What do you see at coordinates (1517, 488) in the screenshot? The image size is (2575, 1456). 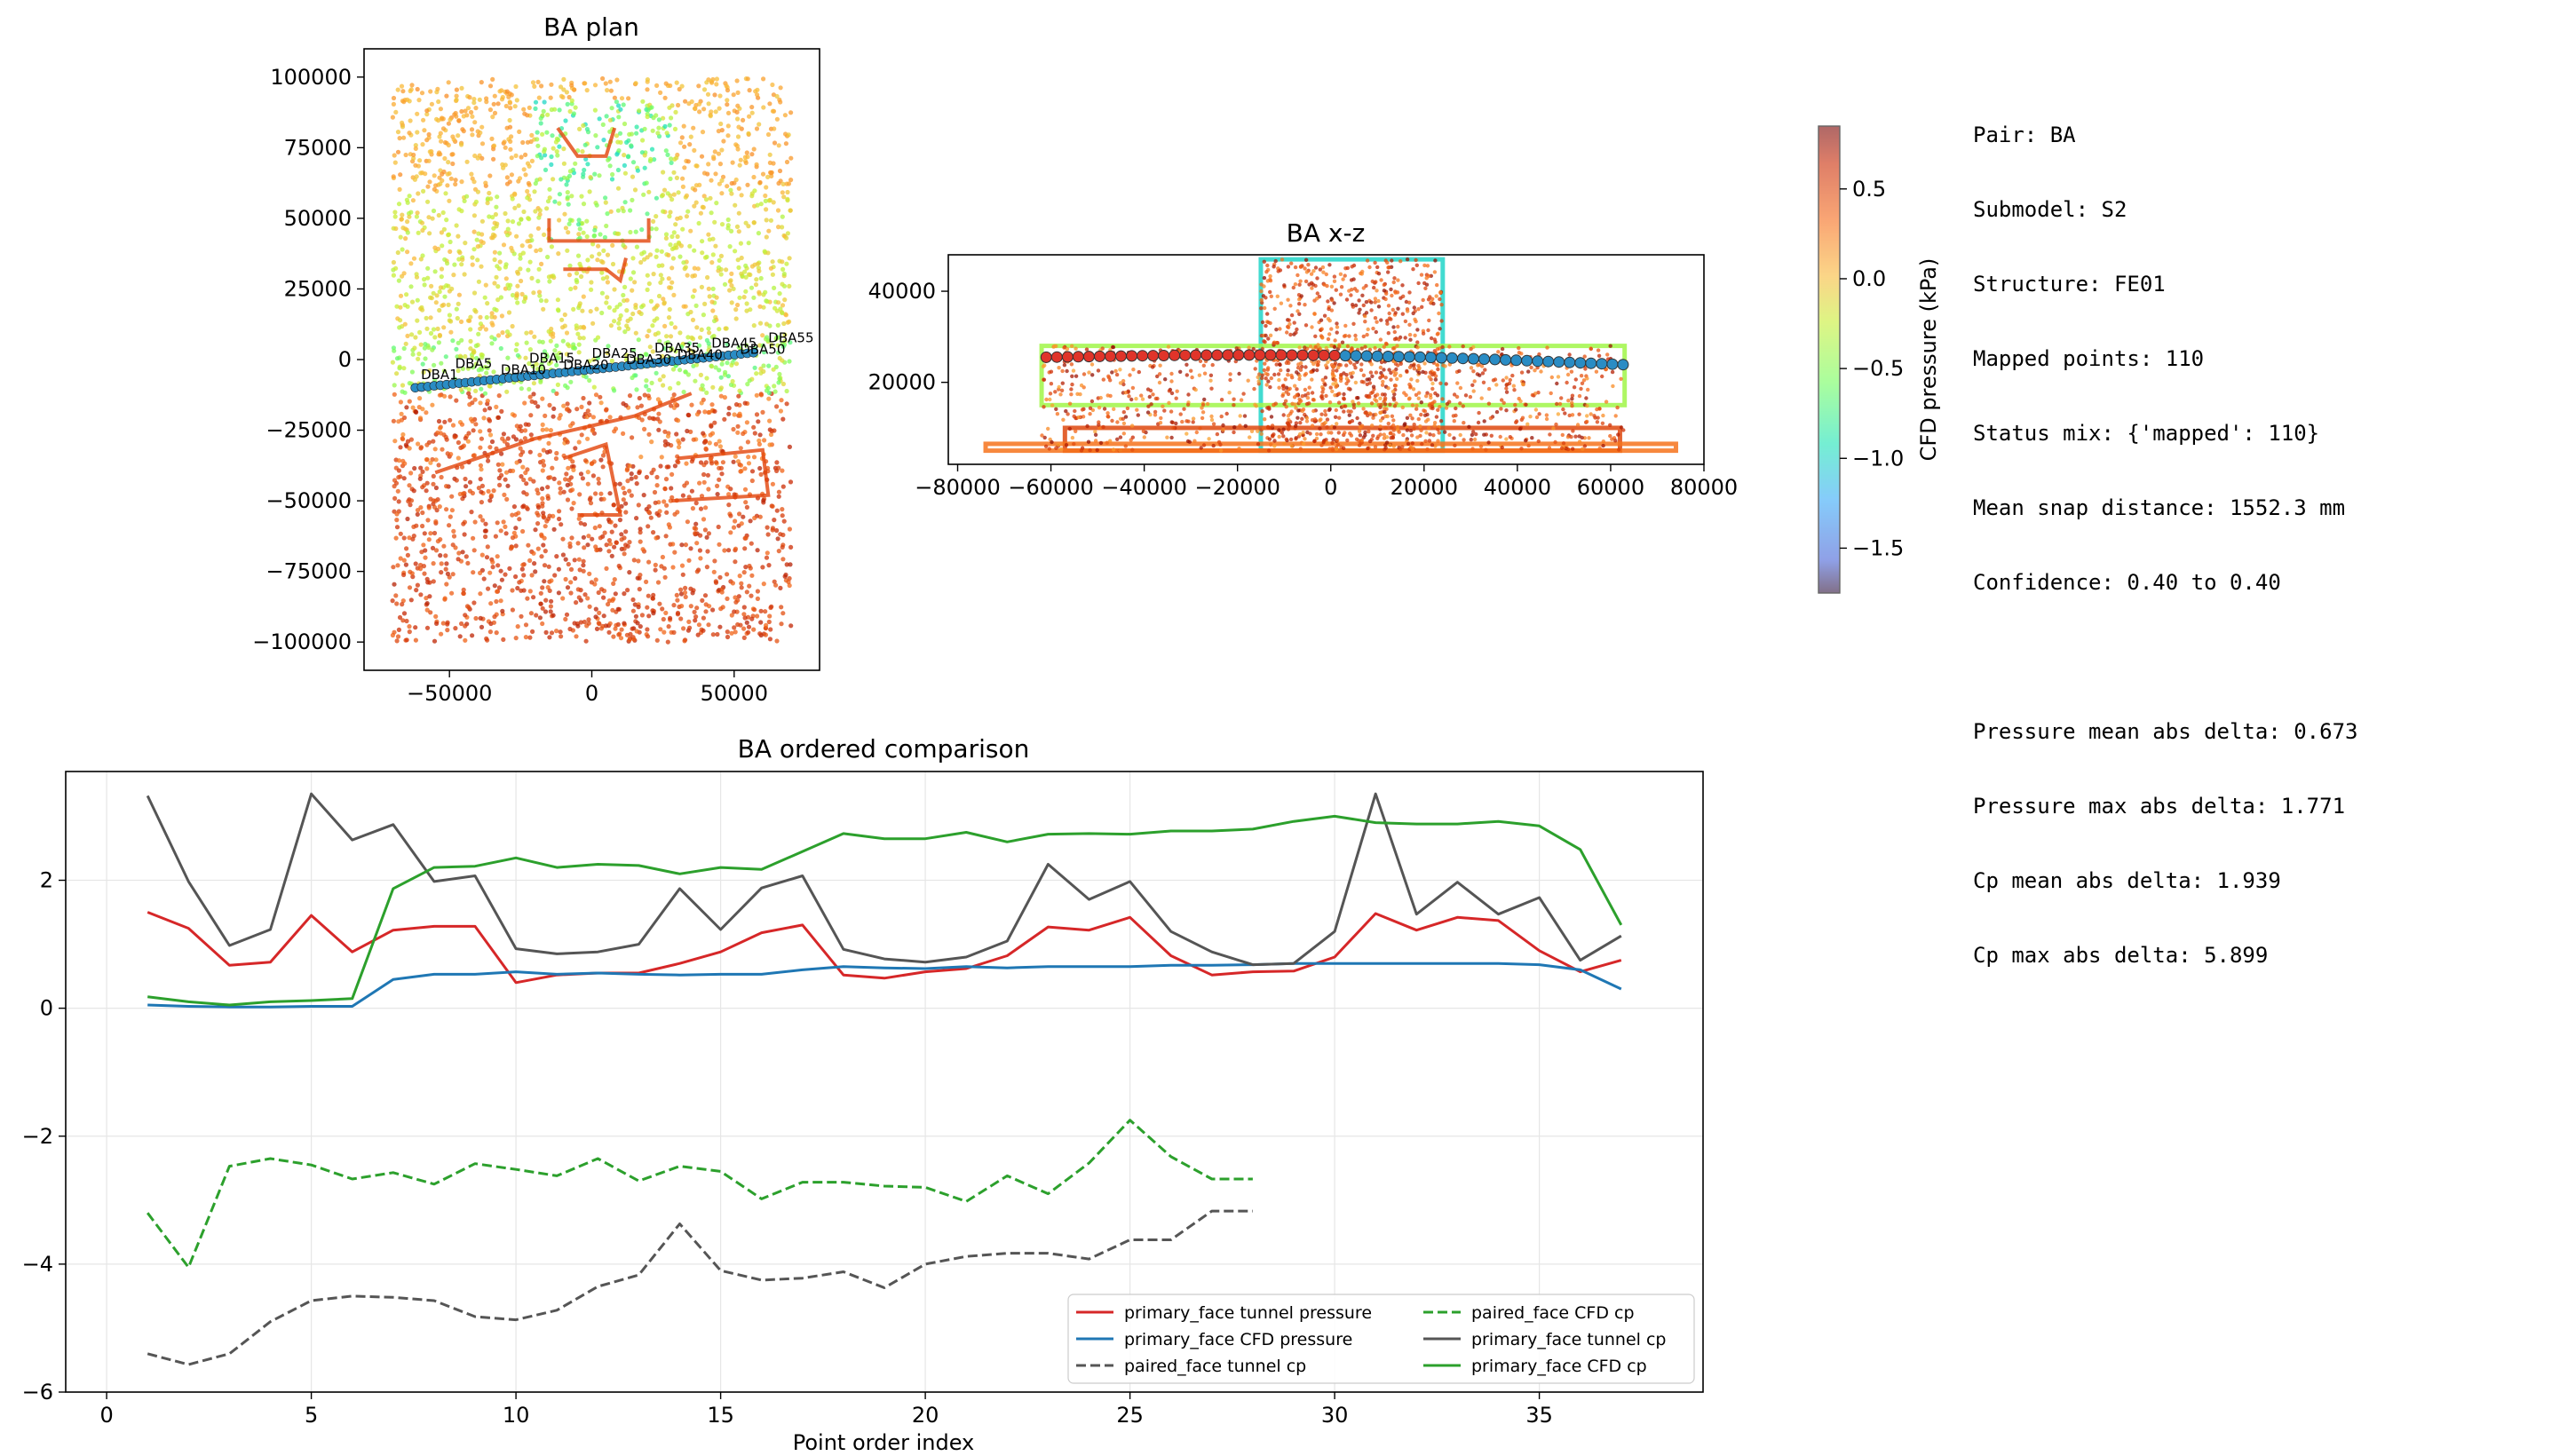 I see `xz-x-tick-label: 40000` at bounding box center [1517, 488].